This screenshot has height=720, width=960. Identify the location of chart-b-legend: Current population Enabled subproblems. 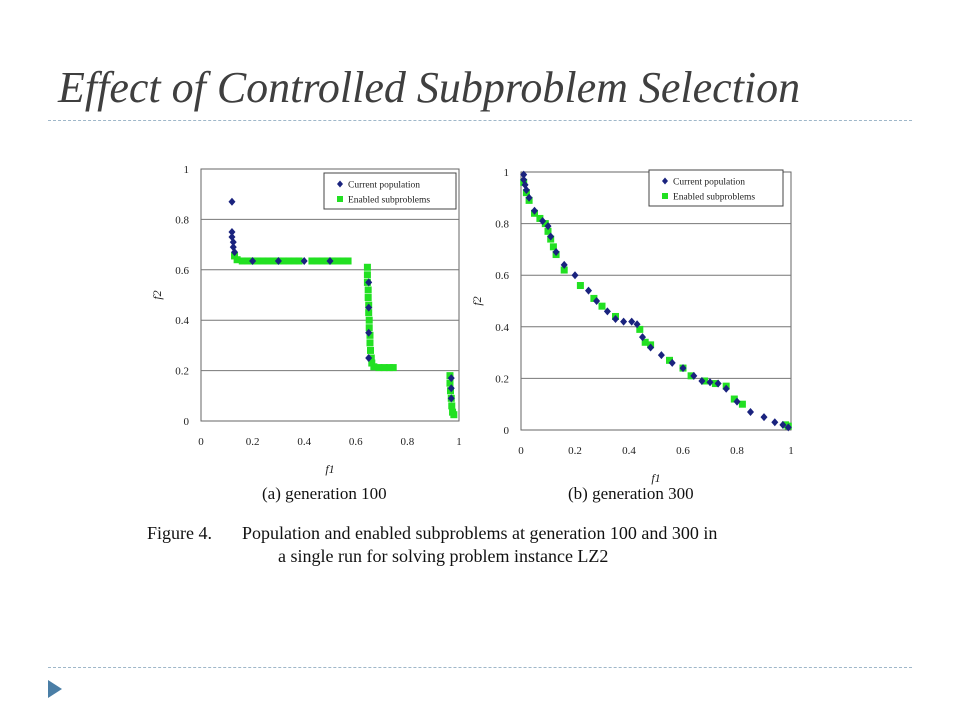
(716, 188).